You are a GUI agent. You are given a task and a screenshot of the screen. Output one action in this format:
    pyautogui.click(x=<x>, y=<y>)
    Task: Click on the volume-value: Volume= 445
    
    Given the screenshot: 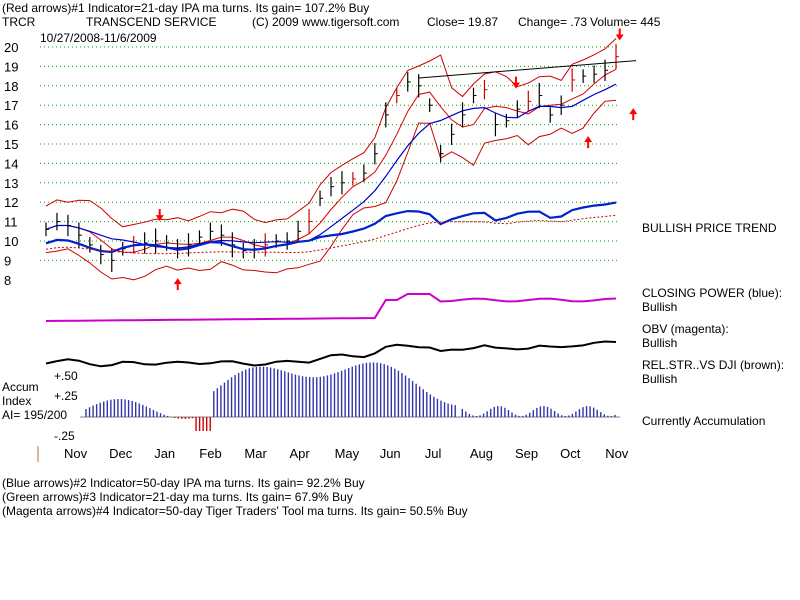 What is the action you would take?
    pyautogui.click(x=625, y=22)
    